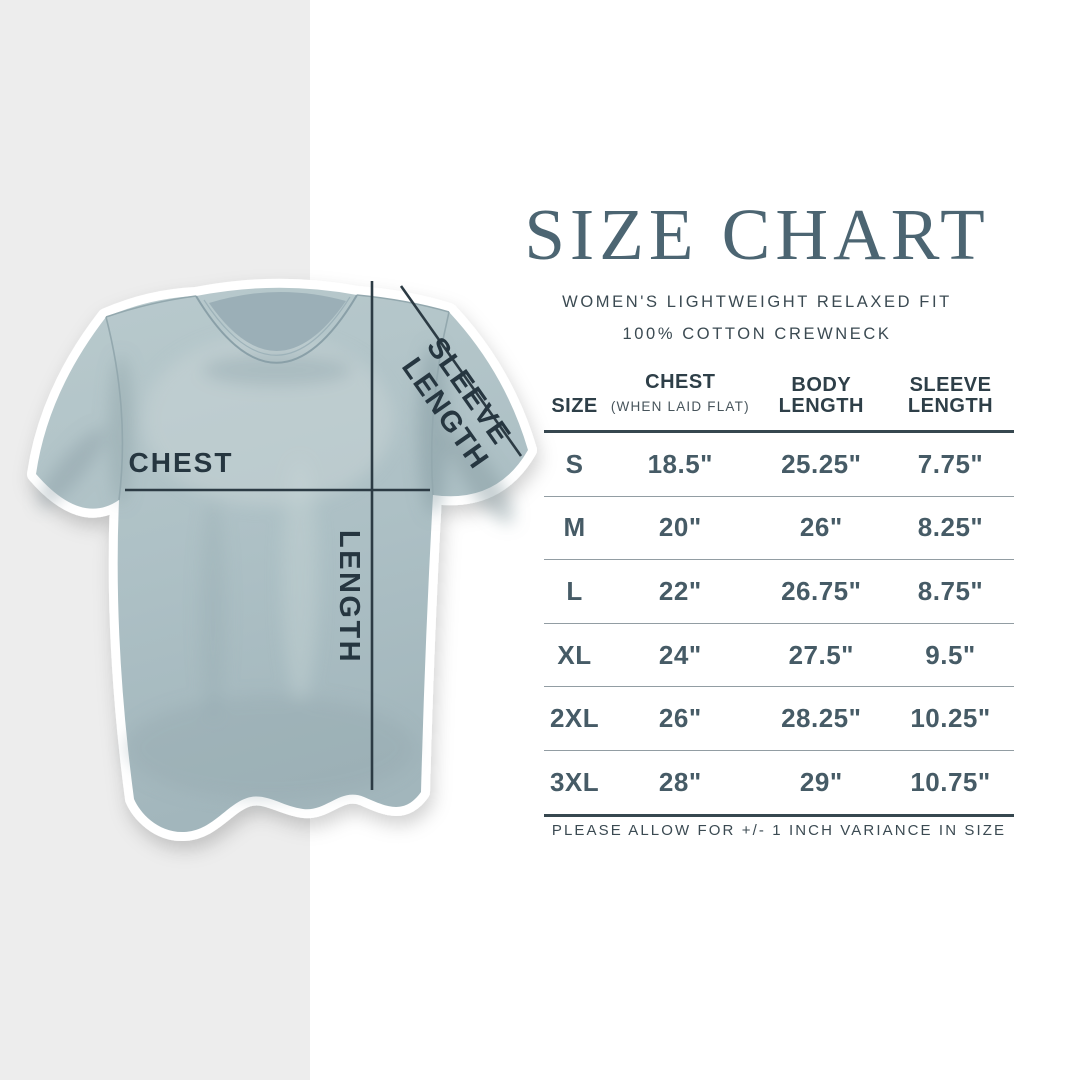 Image resolution: width=1080 pixels, height=1080 pixels. I want to click on seams, so click(277, 397).